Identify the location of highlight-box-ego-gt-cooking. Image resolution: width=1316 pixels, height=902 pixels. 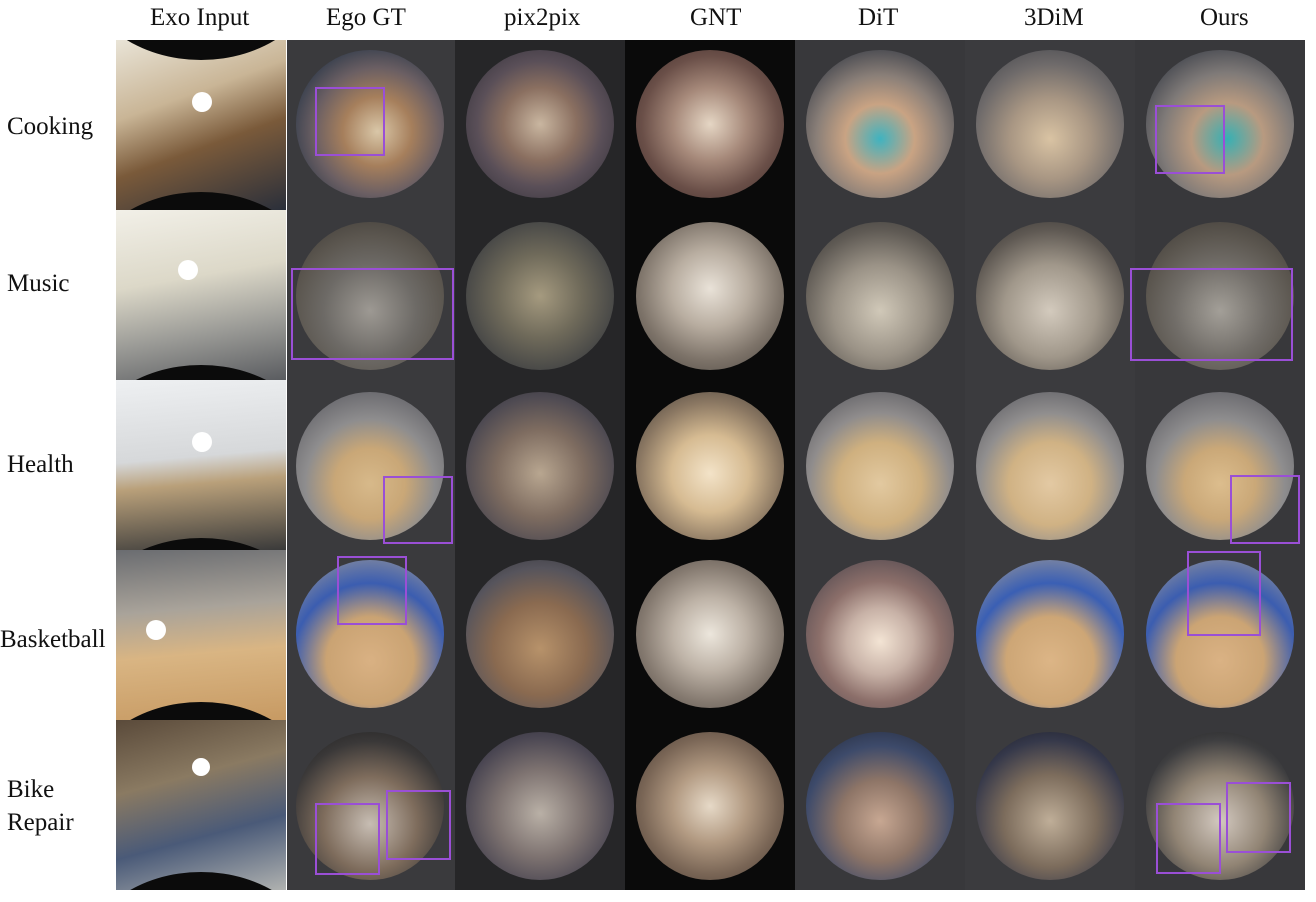
(350, 121).